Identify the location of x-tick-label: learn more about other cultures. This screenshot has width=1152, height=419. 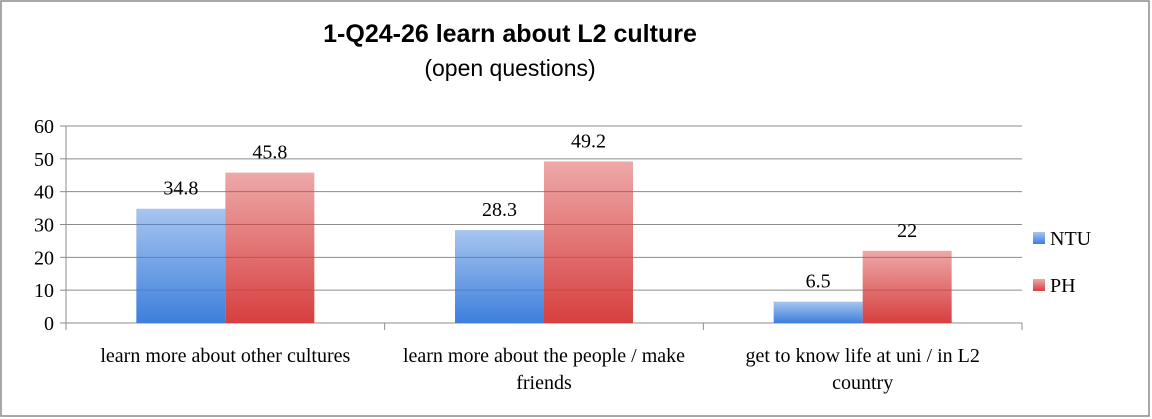
(225, 356).